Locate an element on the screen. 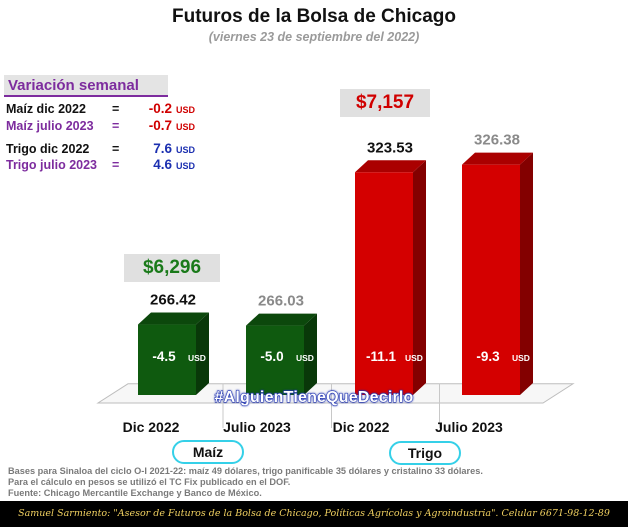 Image resolution: width=628 pixels, height=527 pixels. weekly-change-row: Trigo julio 2023 = 4.6 USD is located at coordinates (100, 164).